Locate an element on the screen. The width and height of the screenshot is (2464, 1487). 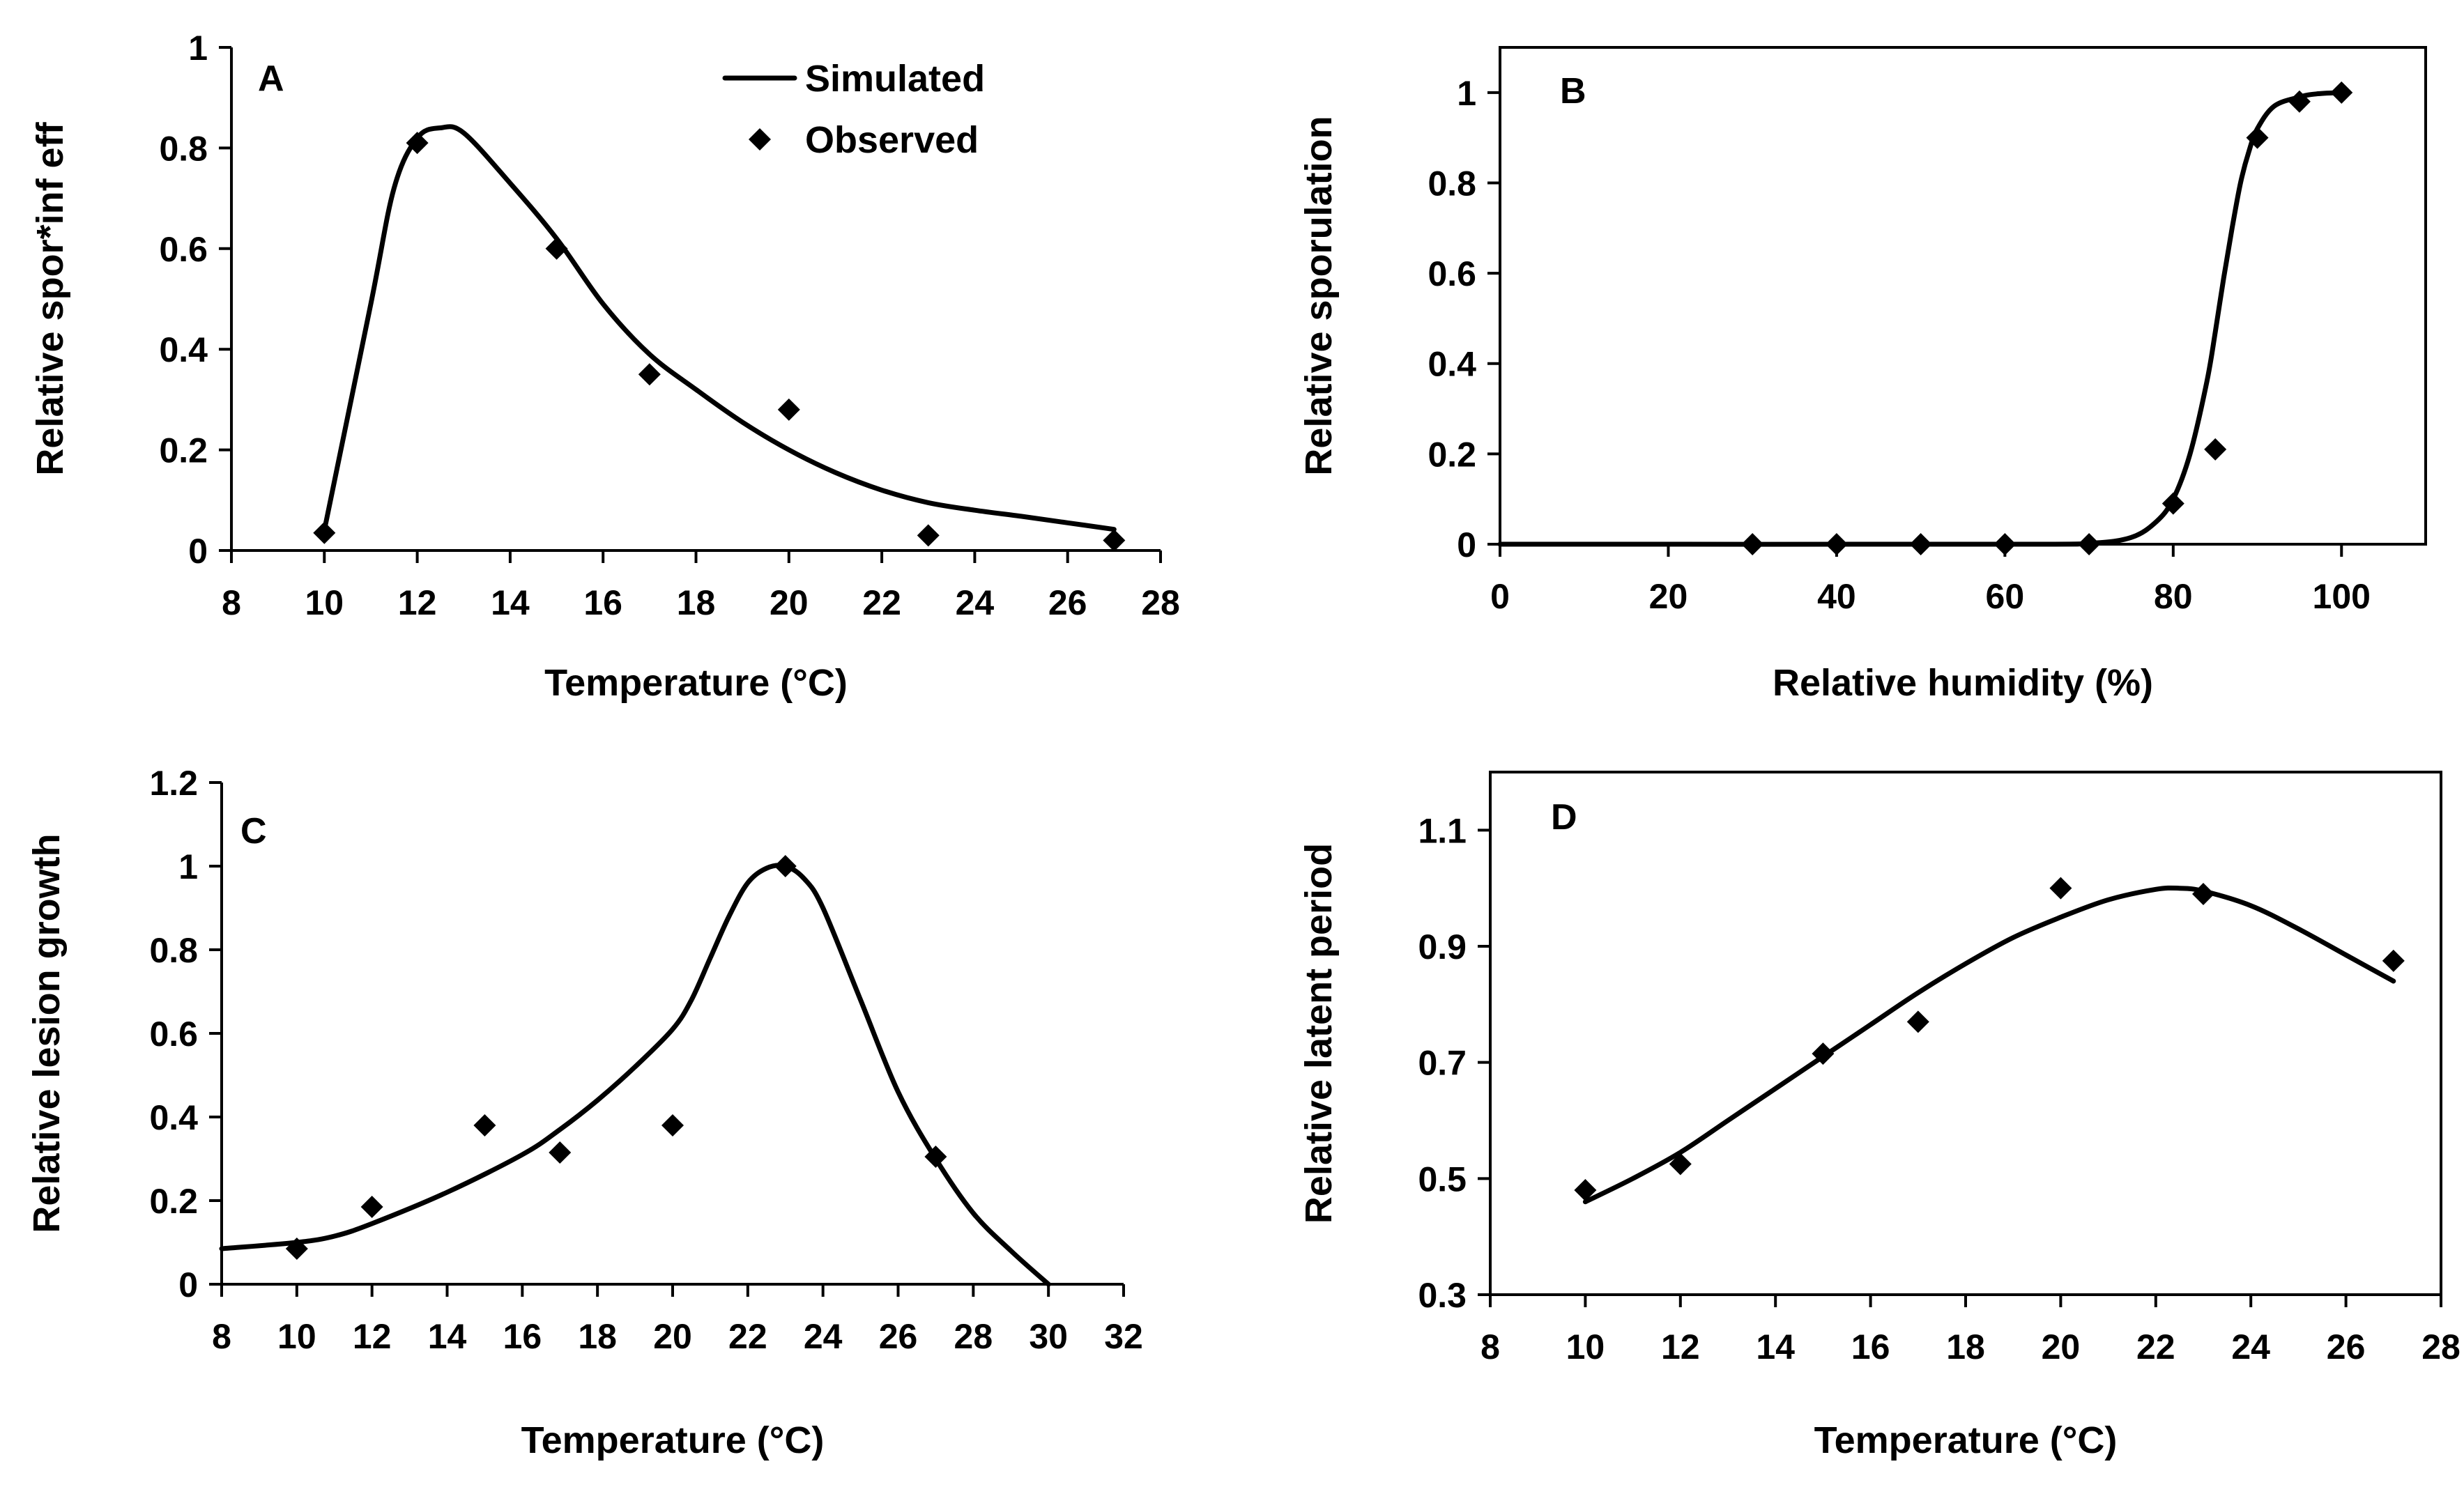
chart-b-x-tick-label: 80 is located at coordinates (2173, 596).